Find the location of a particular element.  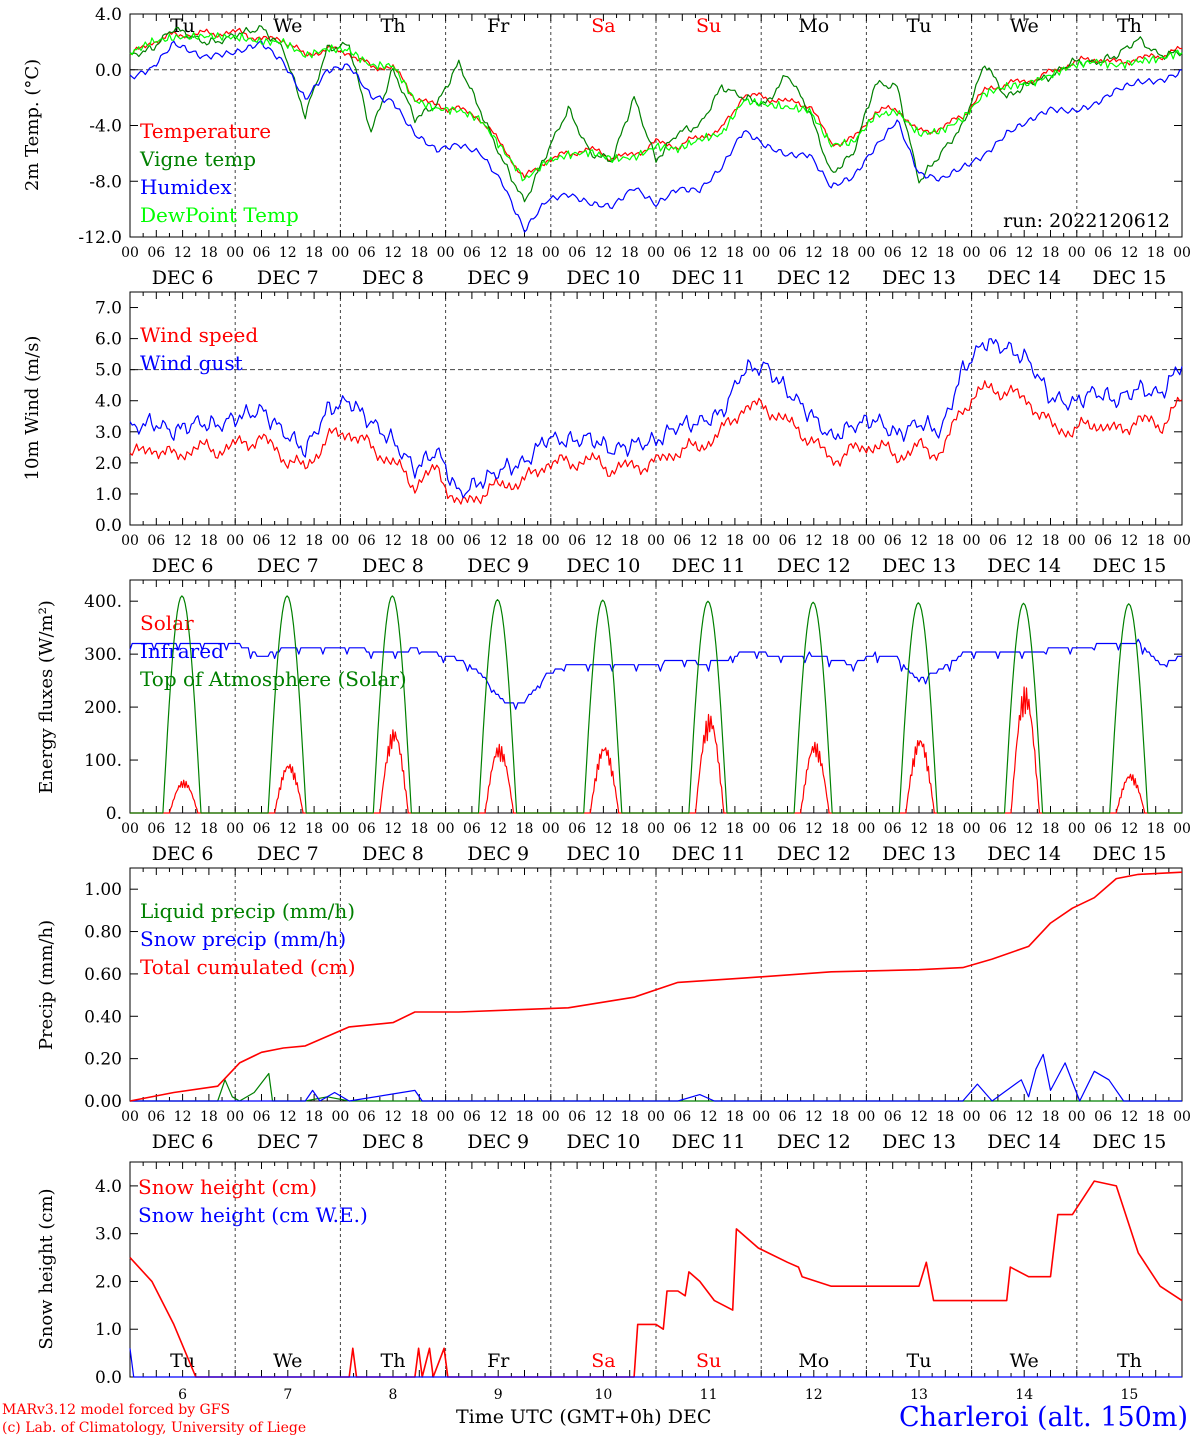

y-axis-label: Snow height (cm) is located at coordinates (46, 1268).